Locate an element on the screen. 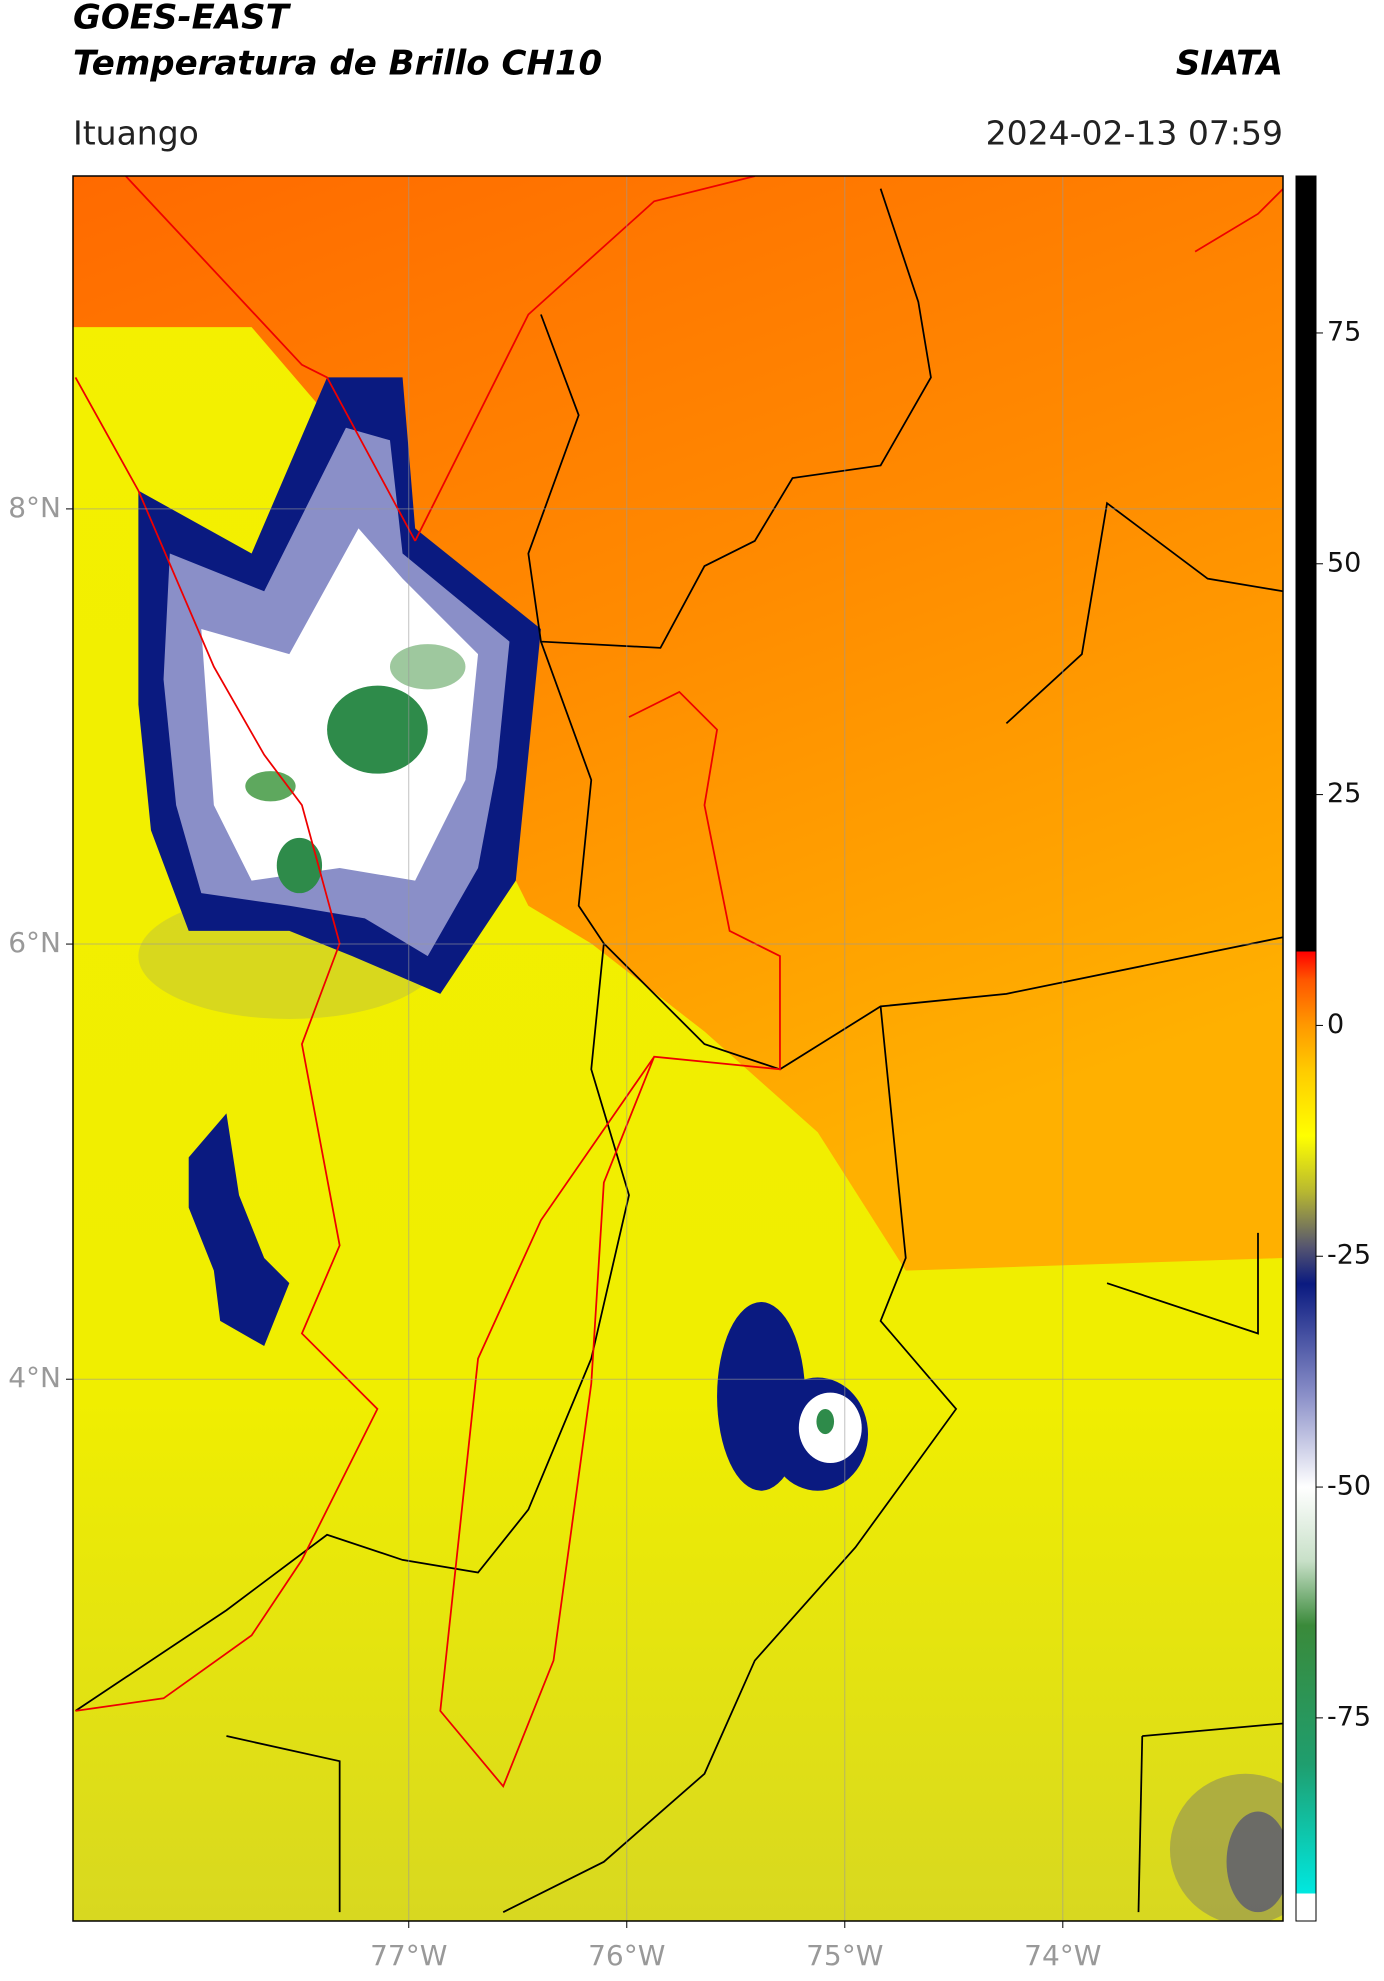 The height and width of the screenshot is (1981, 1384). location: Ituango is located at coordinates (136, 133).